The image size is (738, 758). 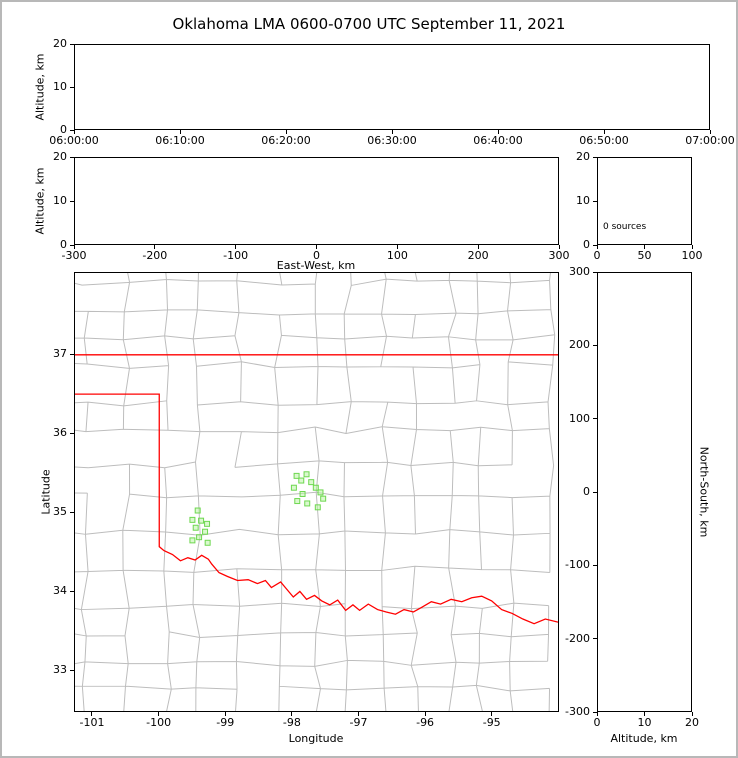 I want to click on x-tick-label: 06:00:00, so click(x=74, y=140).